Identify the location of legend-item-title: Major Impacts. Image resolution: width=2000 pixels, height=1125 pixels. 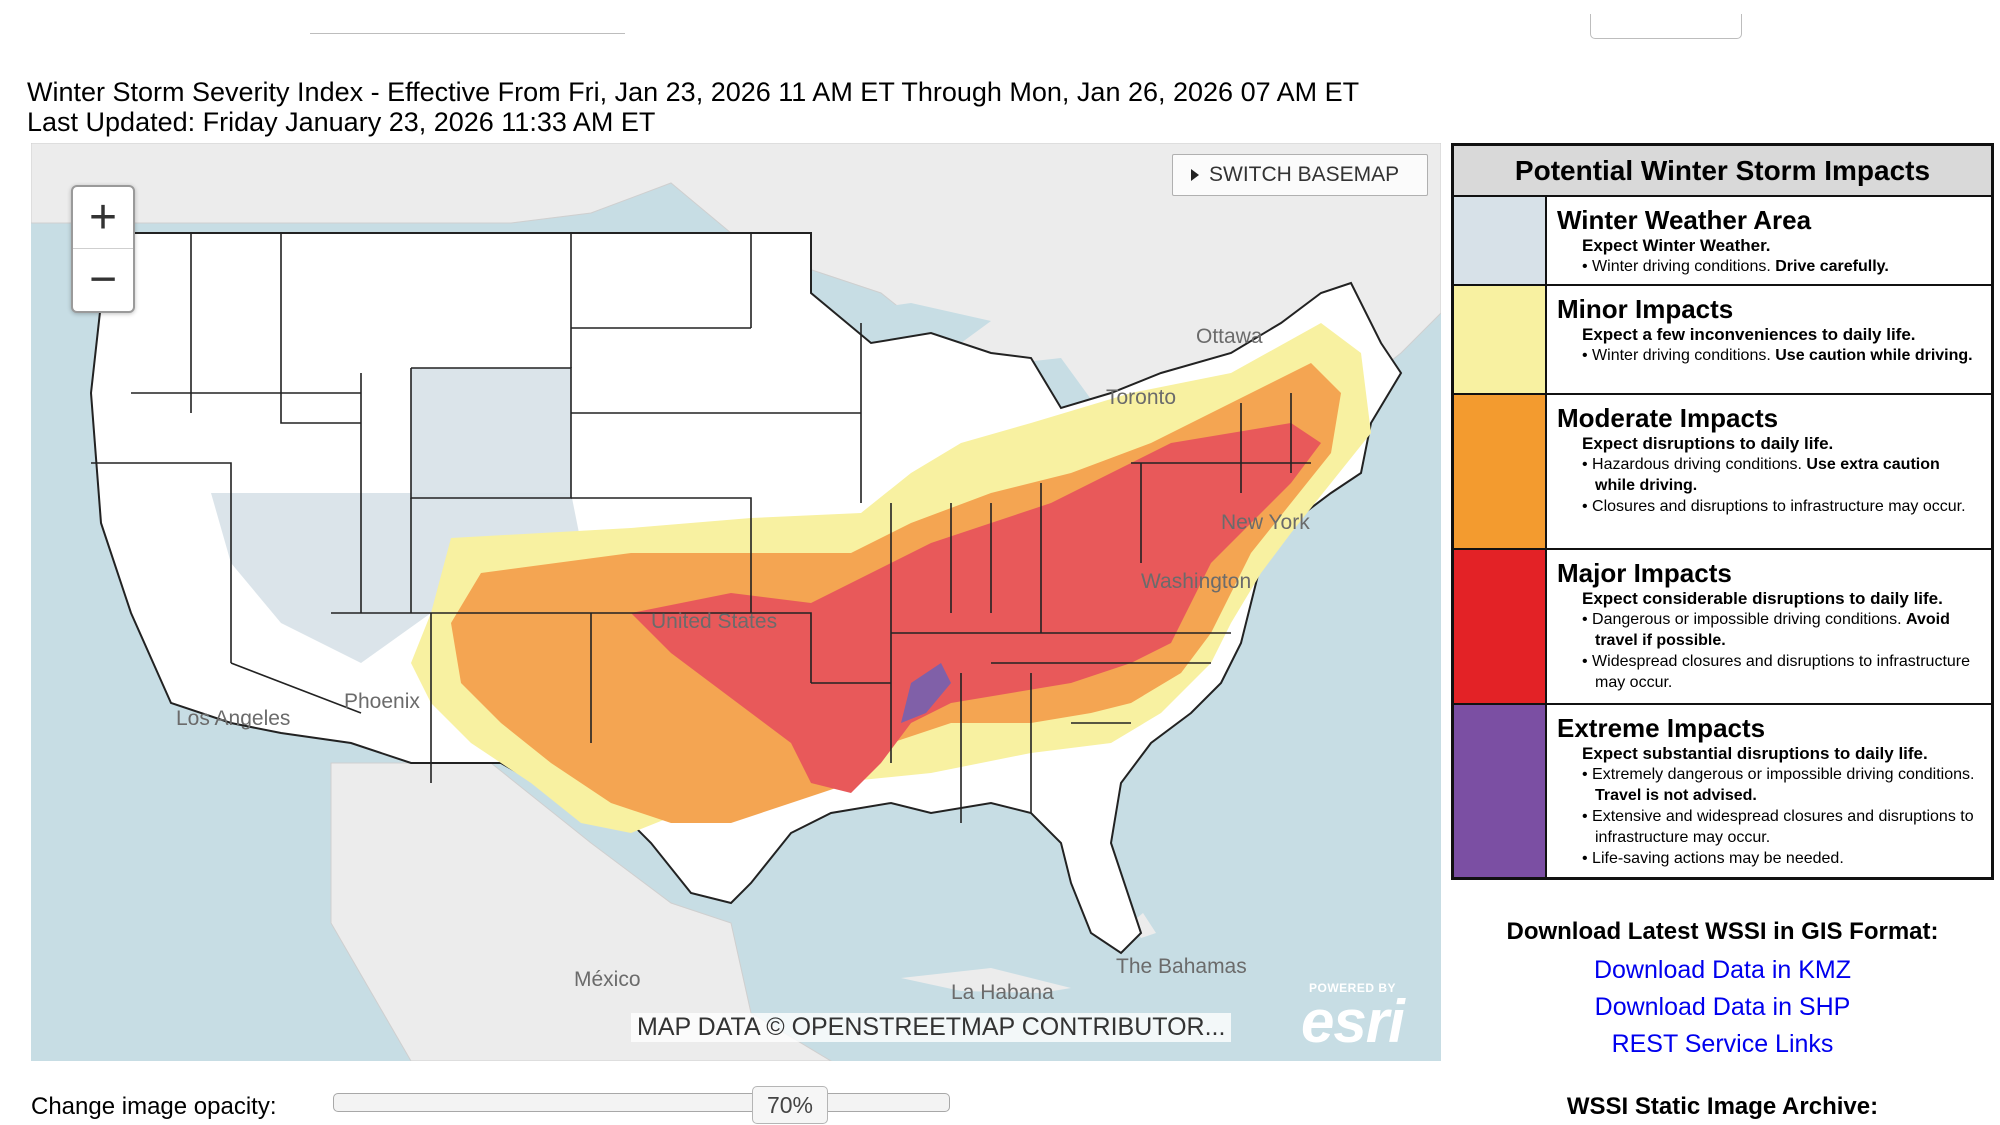
(1644, 573).